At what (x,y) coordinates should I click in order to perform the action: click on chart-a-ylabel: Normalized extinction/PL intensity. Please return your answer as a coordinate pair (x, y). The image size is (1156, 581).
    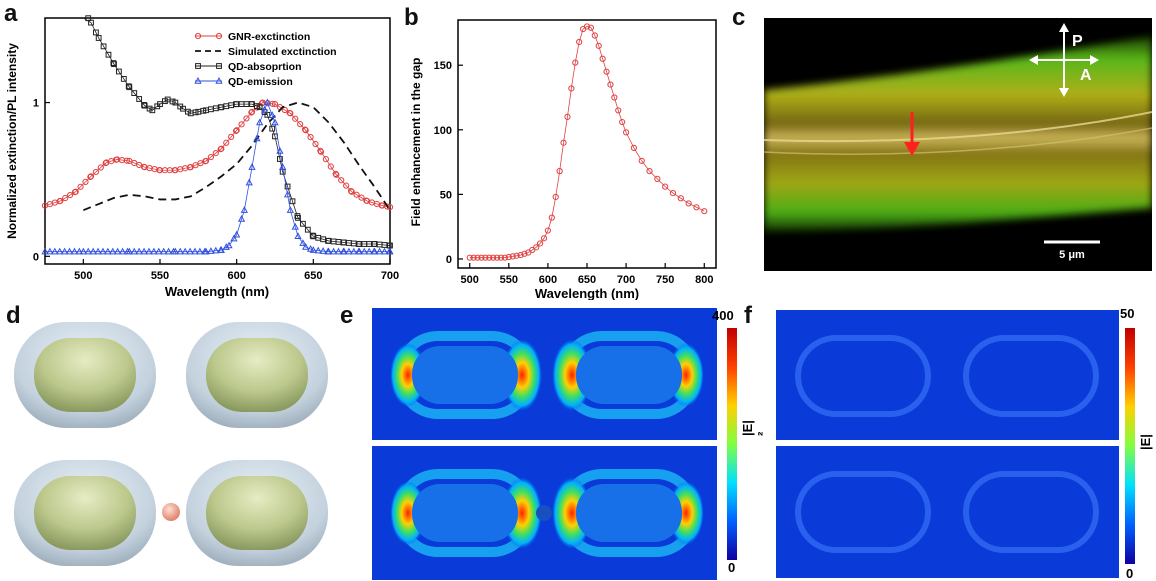
    Looking at the image, I should click on (12, 141).